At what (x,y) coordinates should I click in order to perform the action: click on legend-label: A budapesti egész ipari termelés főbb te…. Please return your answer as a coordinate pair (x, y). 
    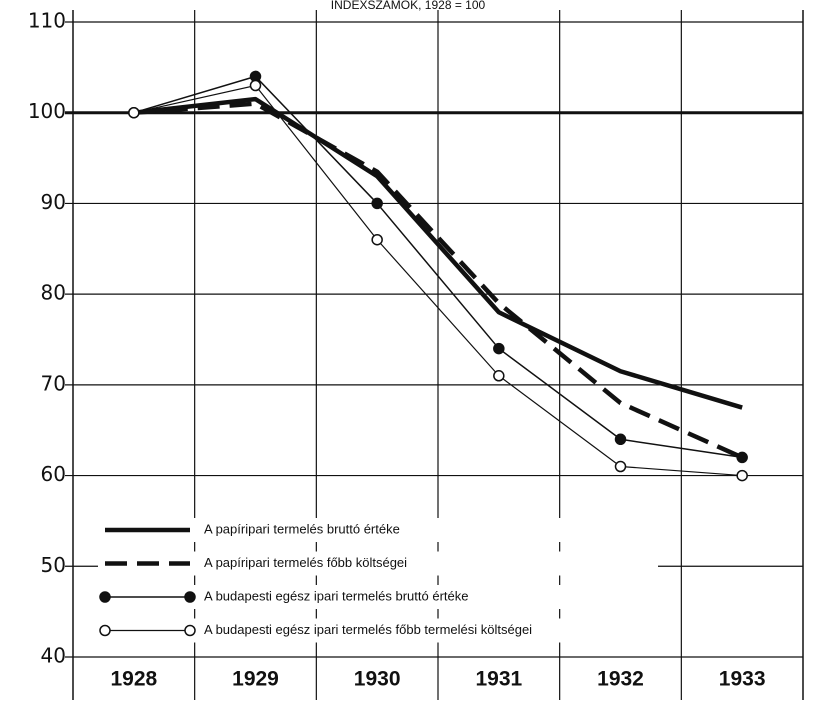
    Looking at the image, I should click on (368, 629).